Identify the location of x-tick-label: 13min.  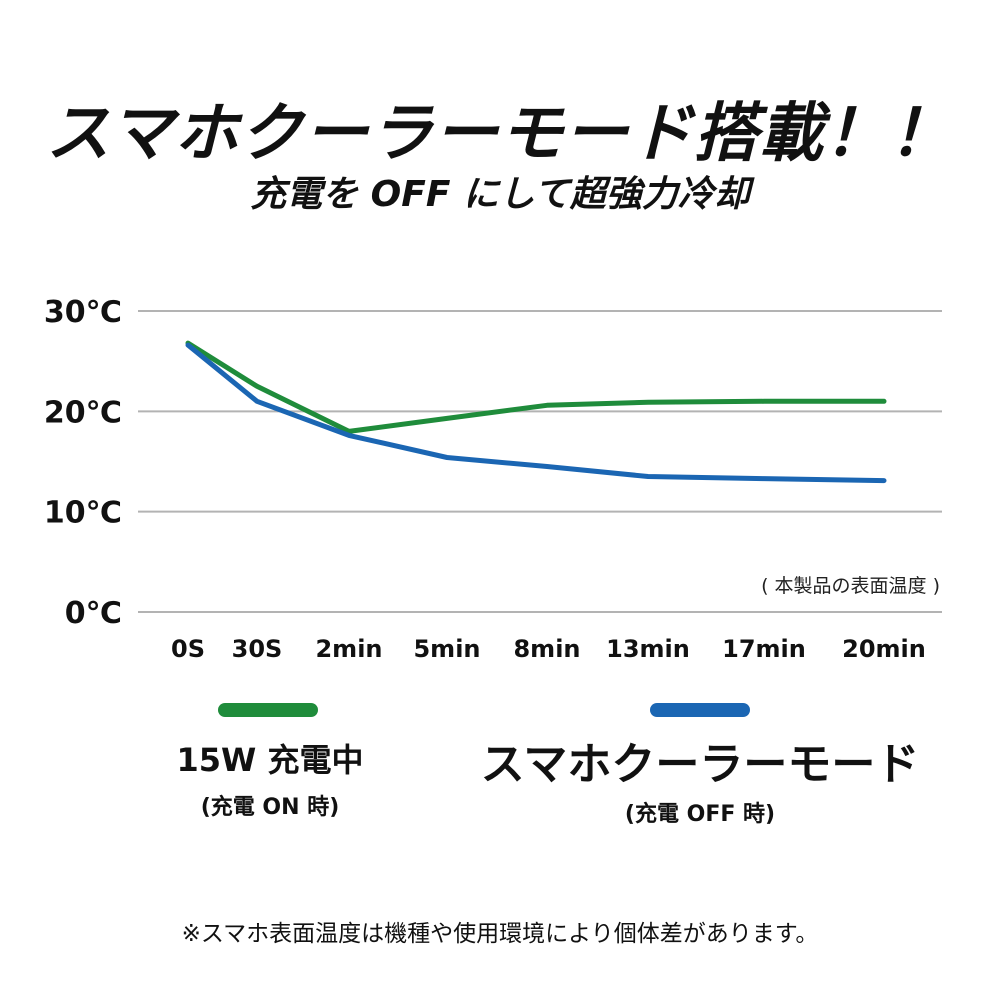
(648, 649).